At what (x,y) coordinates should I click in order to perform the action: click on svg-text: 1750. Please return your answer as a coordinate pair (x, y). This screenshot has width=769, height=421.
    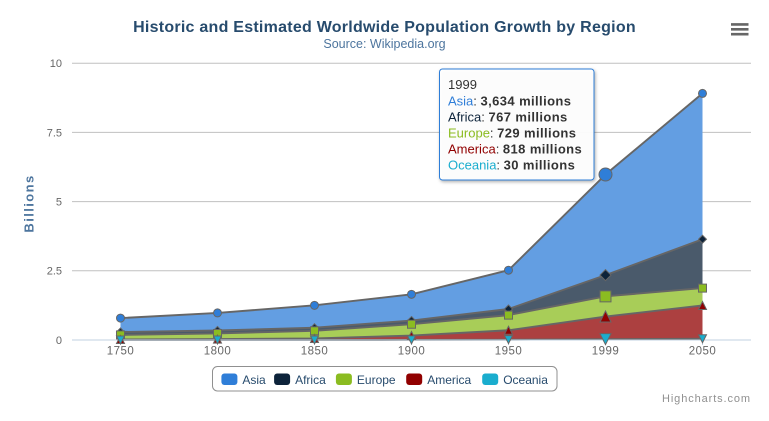
    Looking at the image, I should click on (121, 352).